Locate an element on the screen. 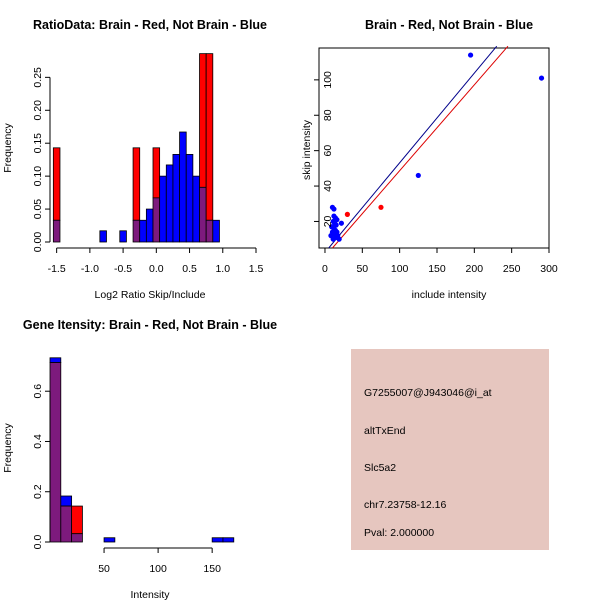 This screenshot has width=600, height=600. probe-id-text: G7255007@J943046@i_at is located at coordinates (428, 393).